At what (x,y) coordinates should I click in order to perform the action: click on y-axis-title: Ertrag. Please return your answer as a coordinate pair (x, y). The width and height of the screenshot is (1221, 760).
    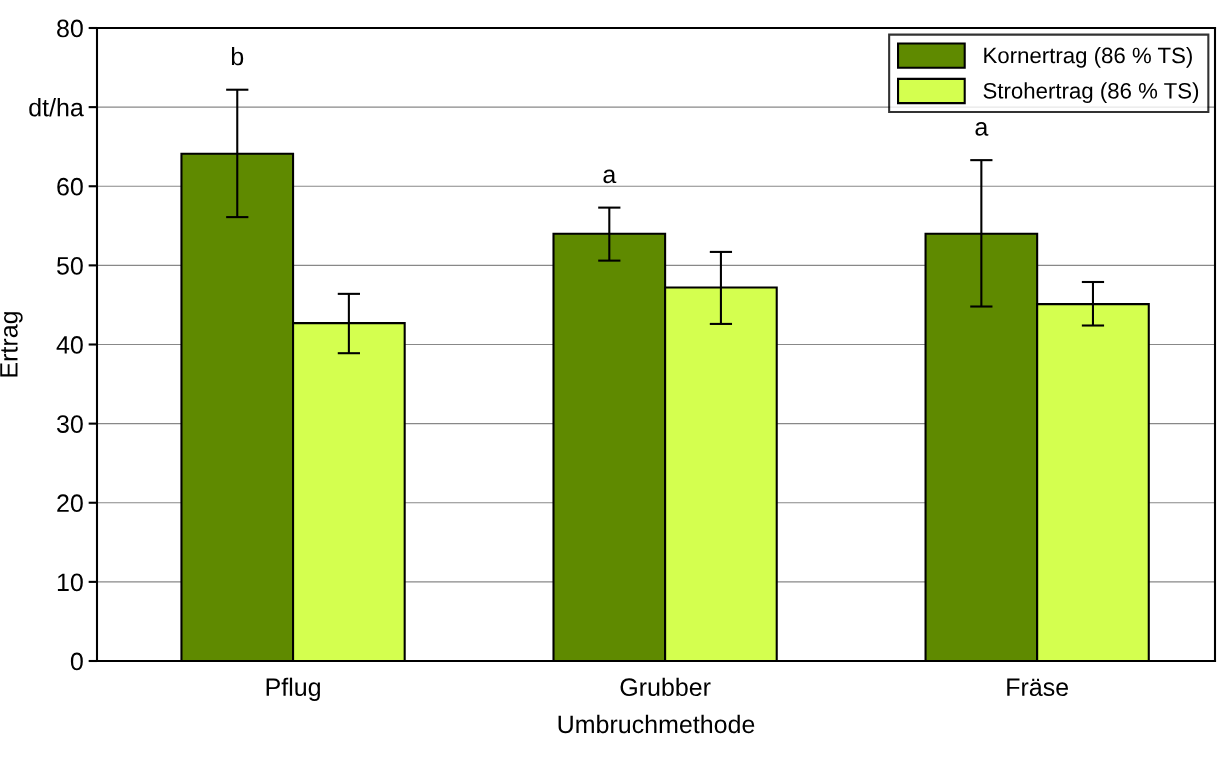
    Looking at the image, I should click on (11, 344).